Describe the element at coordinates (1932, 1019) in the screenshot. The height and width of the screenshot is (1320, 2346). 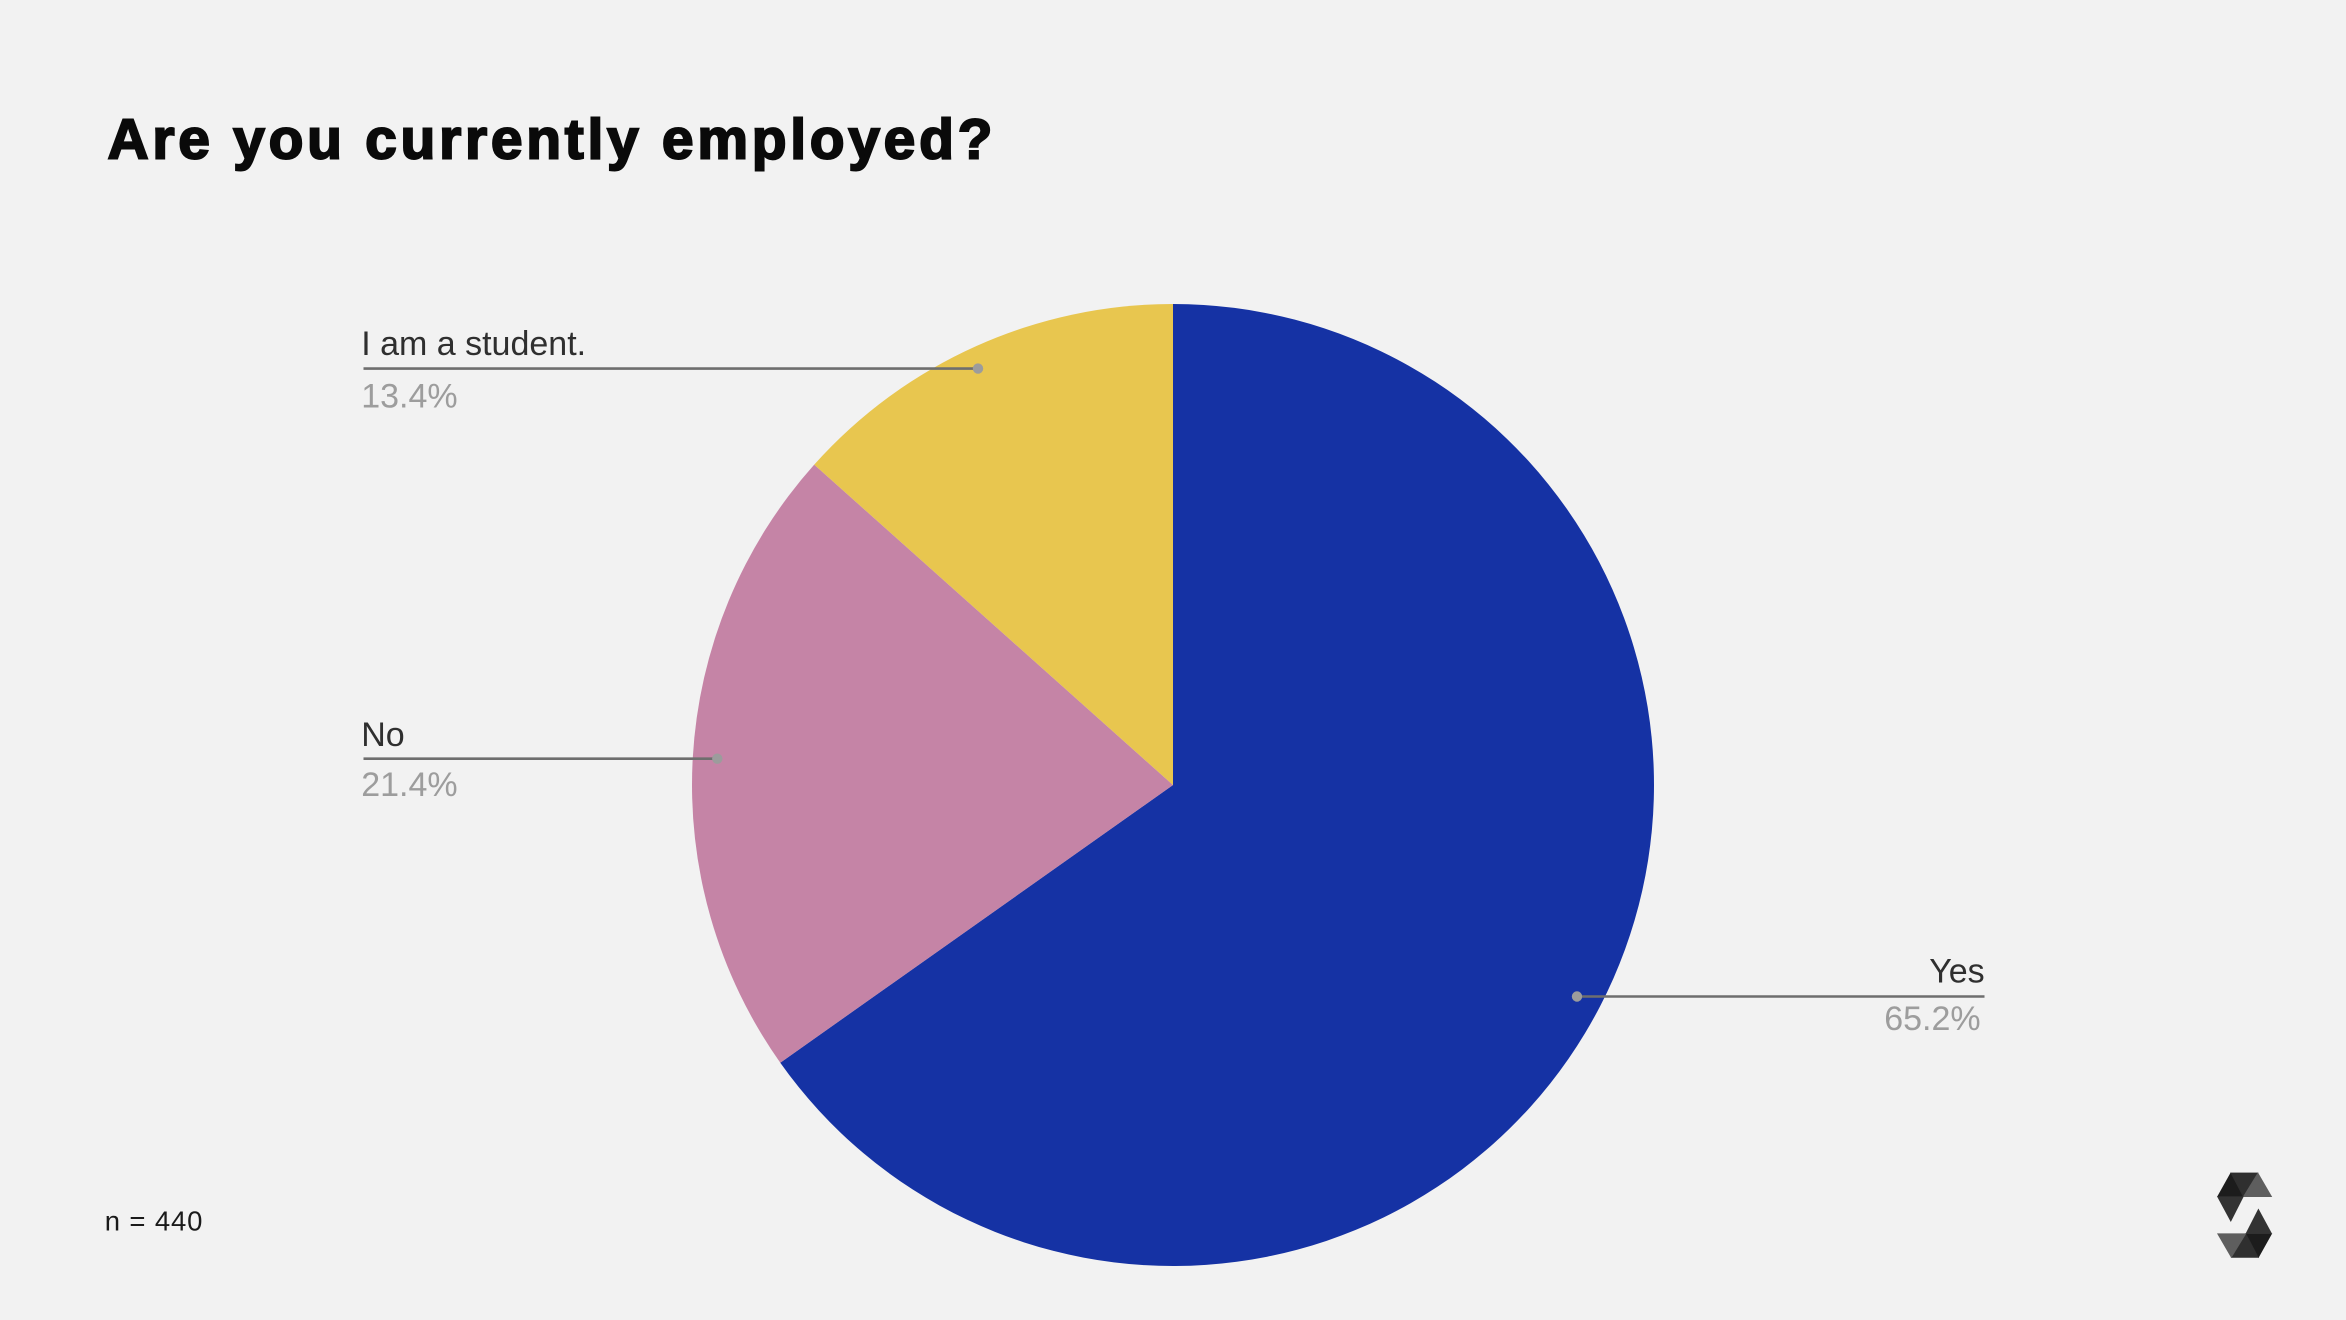
I see `svg-text: 65.2%` at that location.